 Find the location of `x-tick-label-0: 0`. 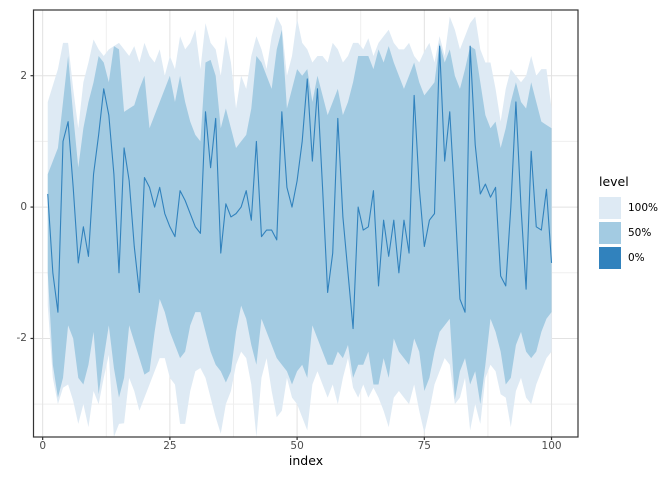

x-tick-label-0: 0 is located at coordinates (42, 446).